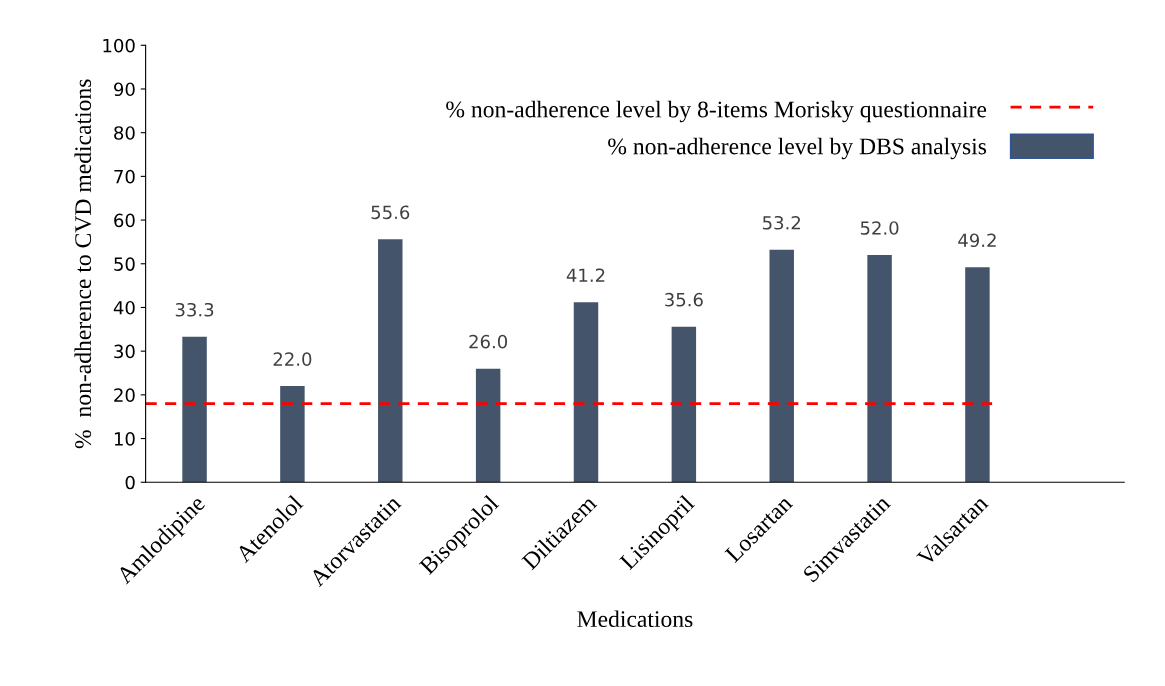 This screenshot has width=1165, height=686. What do you see at coordinates (124, 264) in the screenshot?
I see `y-tick-label: 50` at bounding box center [124, 264].